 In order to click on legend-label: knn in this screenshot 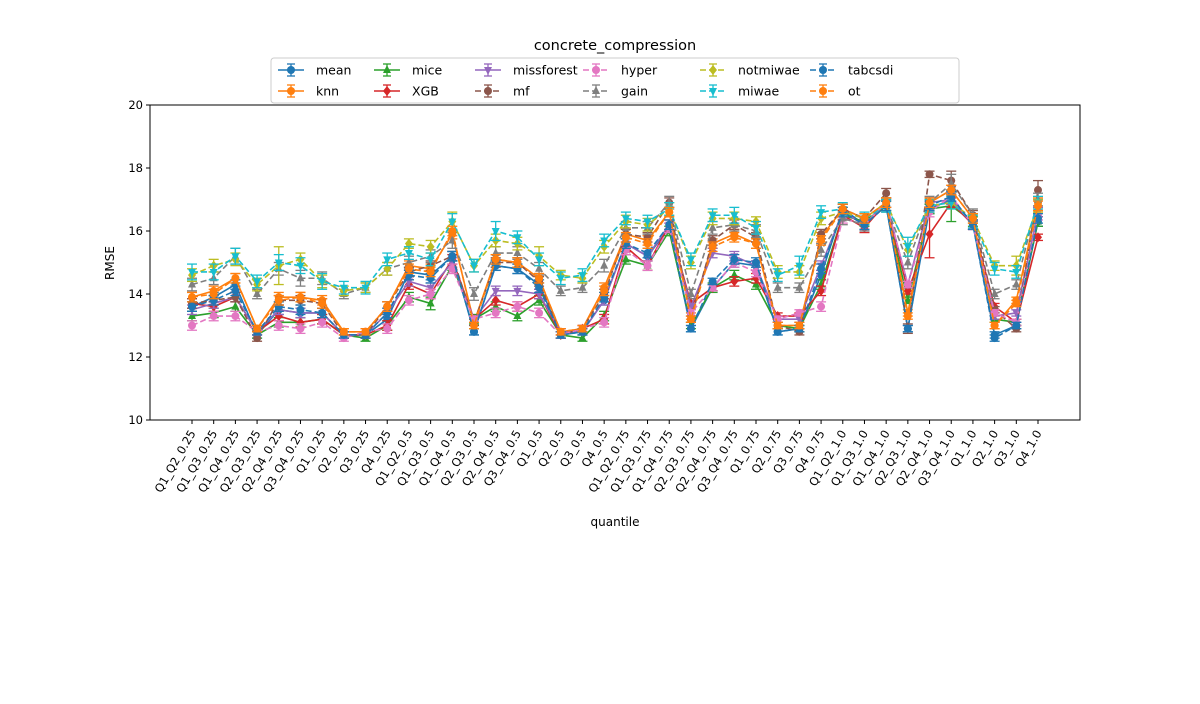, I will do `click(327, 91)`.